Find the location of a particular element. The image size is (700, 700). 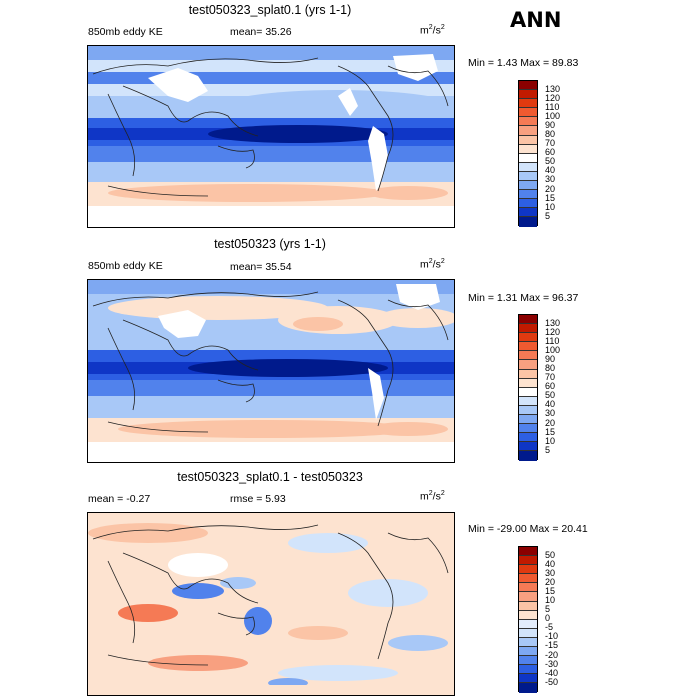

panel-2-mean-label: mean= 35.54 is located at coordinates (261, 267).